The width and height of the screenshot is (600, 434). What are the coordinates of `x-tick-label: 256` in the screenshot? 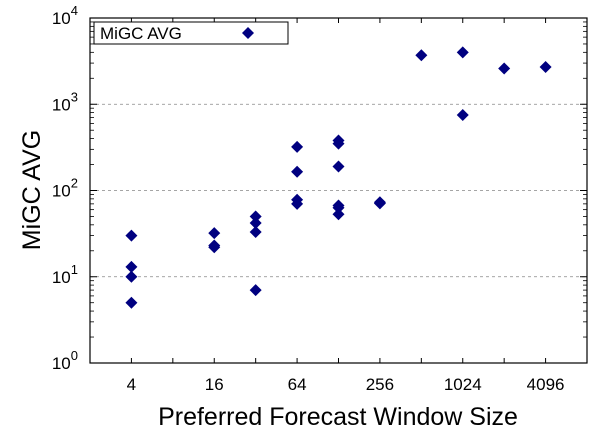 It's located at (380, 384).